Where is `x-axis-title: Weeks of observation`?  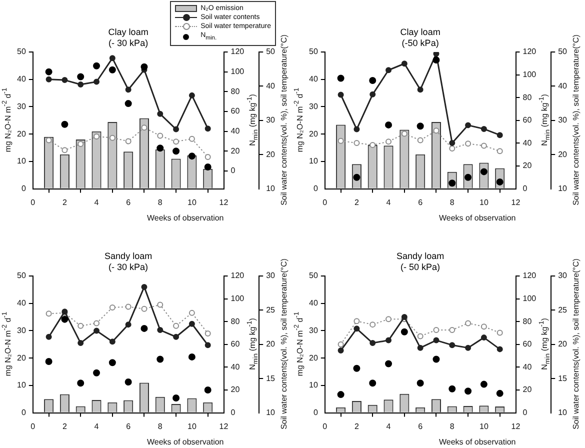 x-axis-title: Weeks of observation is located at coordinates (477, 441).